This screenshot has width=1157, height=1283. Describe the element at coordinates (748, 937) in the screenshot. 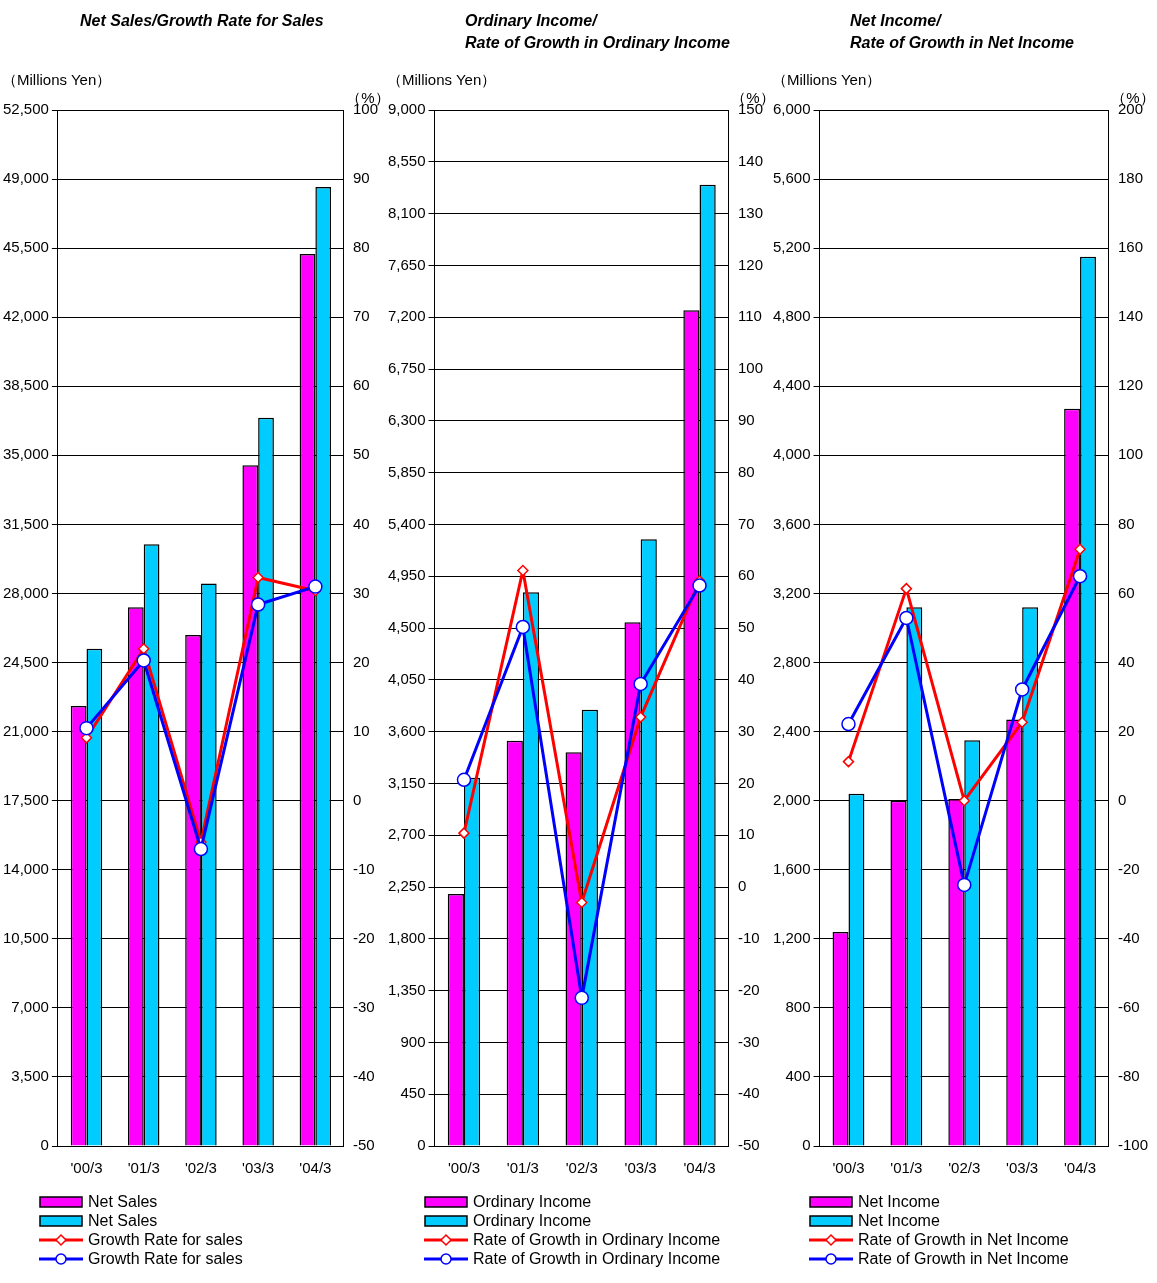

I see `y2-tick-label: -10` at that location.